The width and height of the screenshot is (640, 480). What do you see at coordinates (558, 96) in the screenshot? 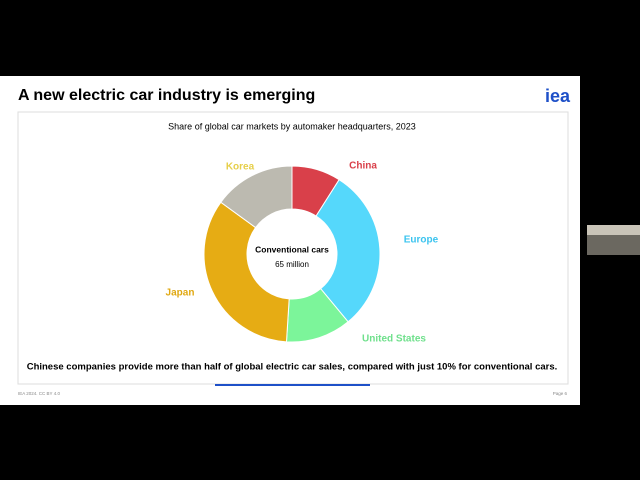
I see `logo: iea` at bounding box center [558, 96].